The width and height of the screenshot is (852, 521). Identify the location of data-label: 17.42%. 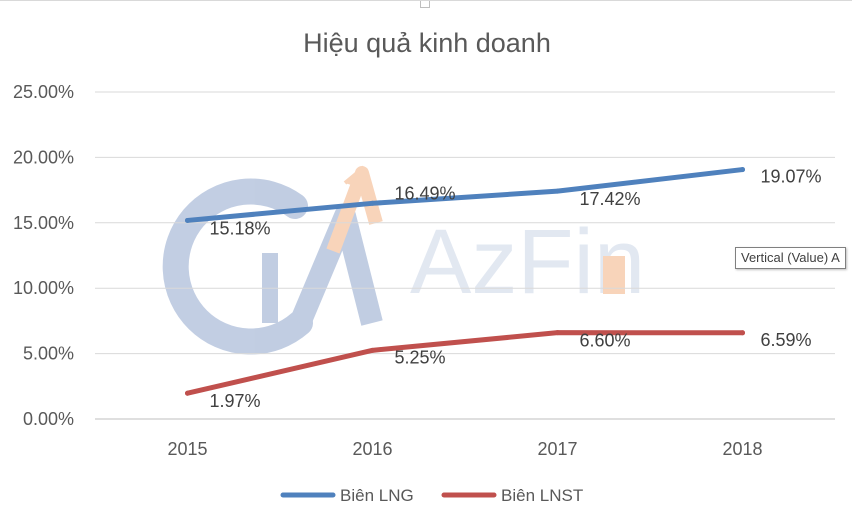
(610, 199).